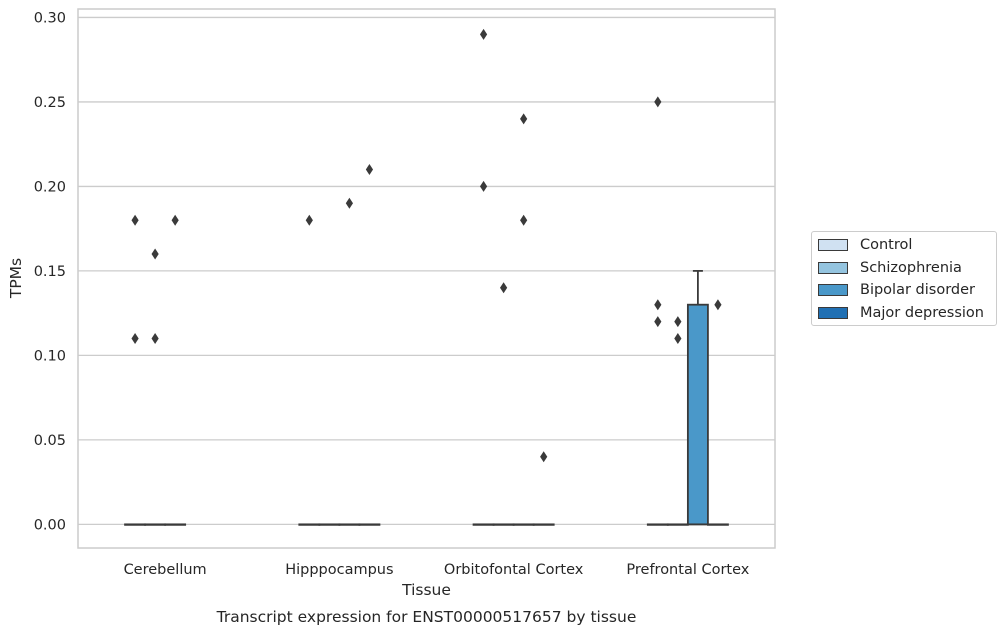 The height and width of the screenshot is (634, 1007). Describe the element at coordinates (339, 570) in the screenshot. I see `x-tick-label: Hipppocampus` at that location.